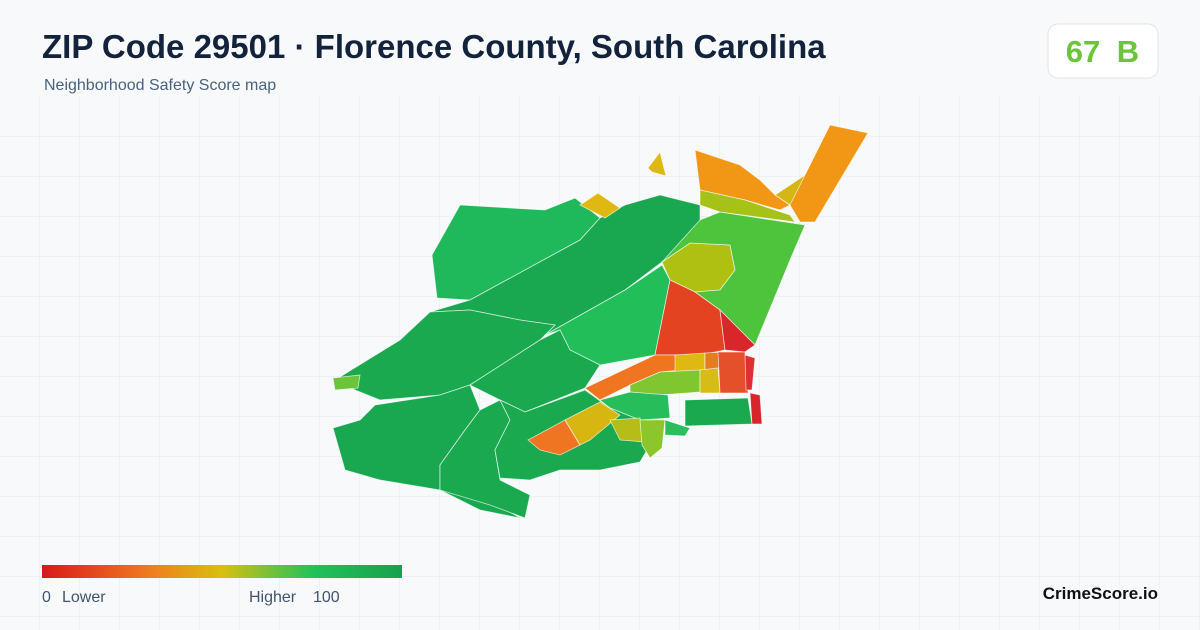 This screenshot has width=1200, height=630. What do you see at coordinates (1128, 51) in the screenshot?
I see `score-grade: B` at bounding box center [1128, 51].